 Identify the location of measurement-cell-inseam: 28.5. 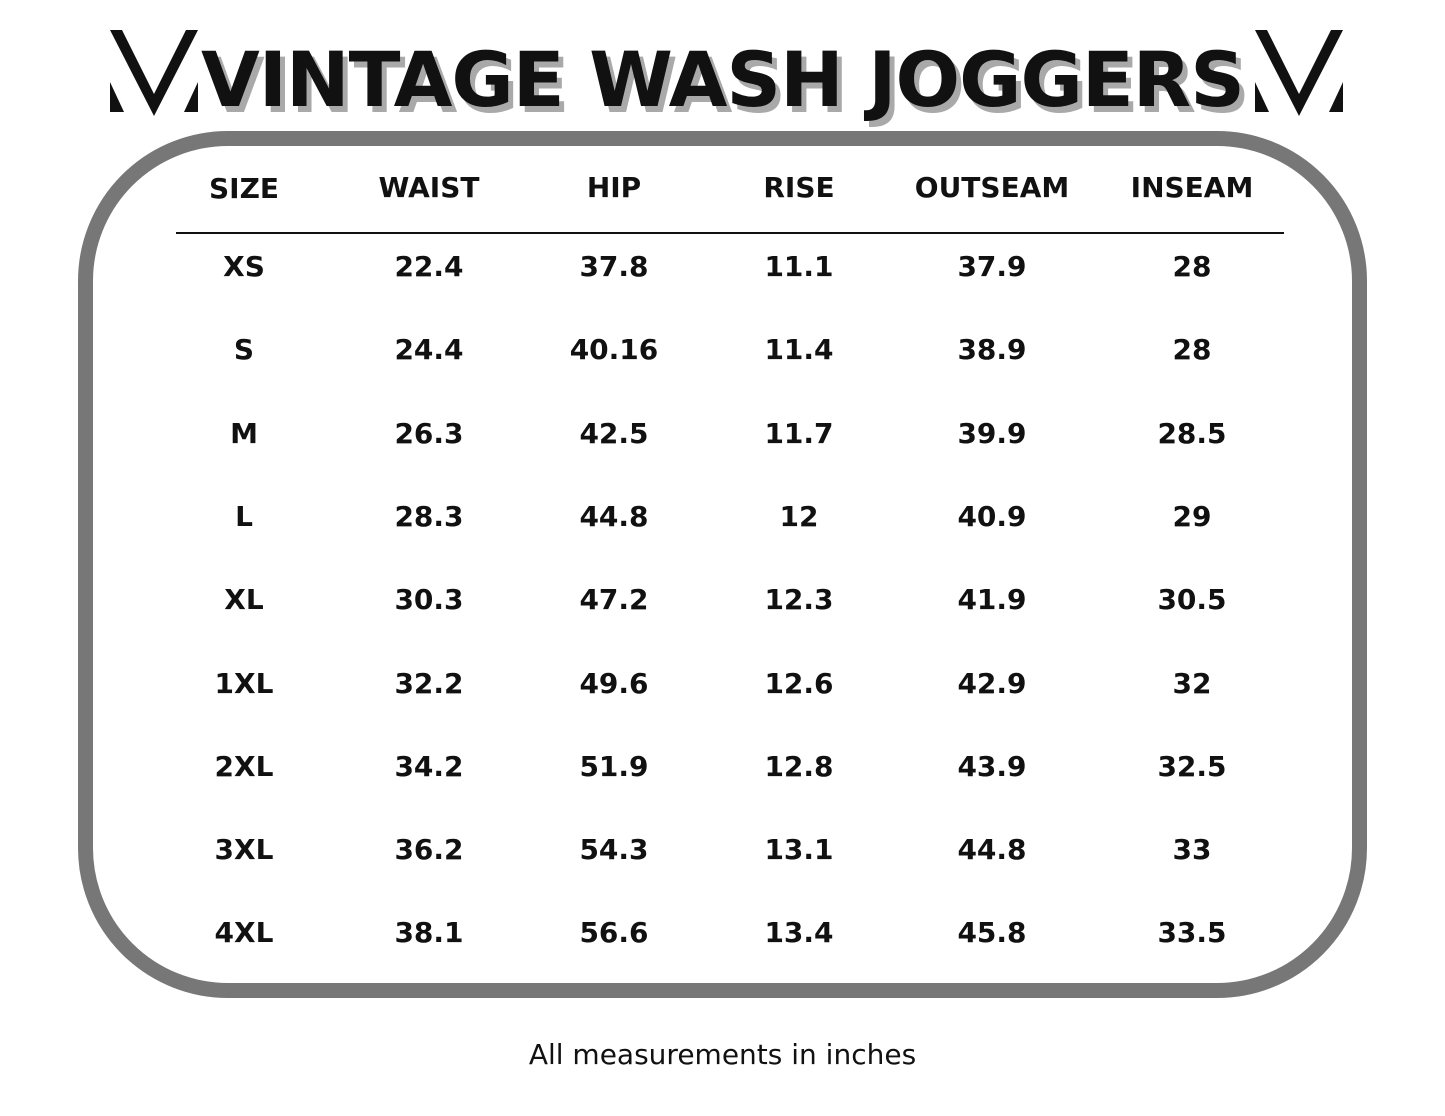
(1192, 433).